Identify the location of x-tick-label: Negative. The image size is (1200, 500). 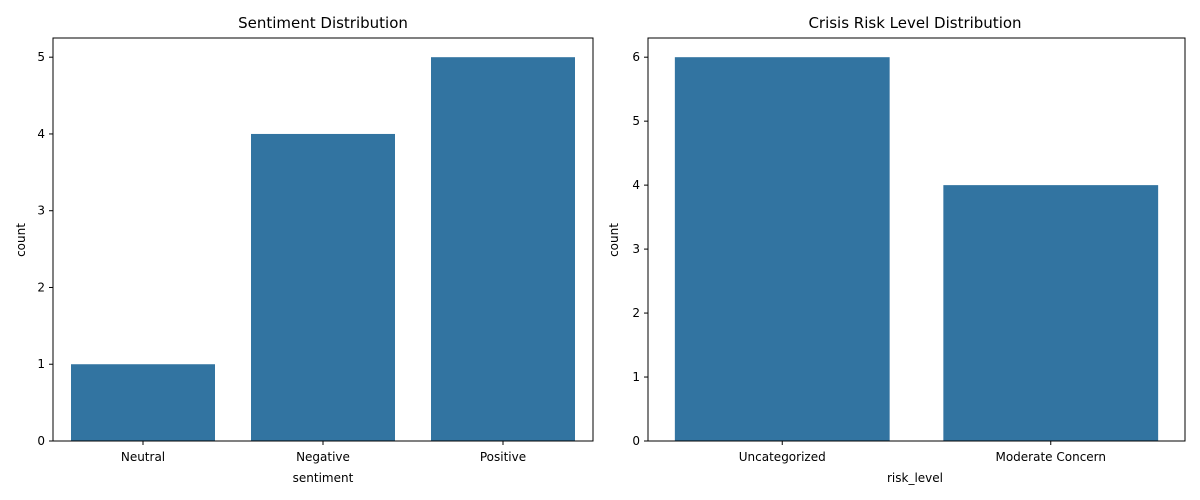
(323, 457).